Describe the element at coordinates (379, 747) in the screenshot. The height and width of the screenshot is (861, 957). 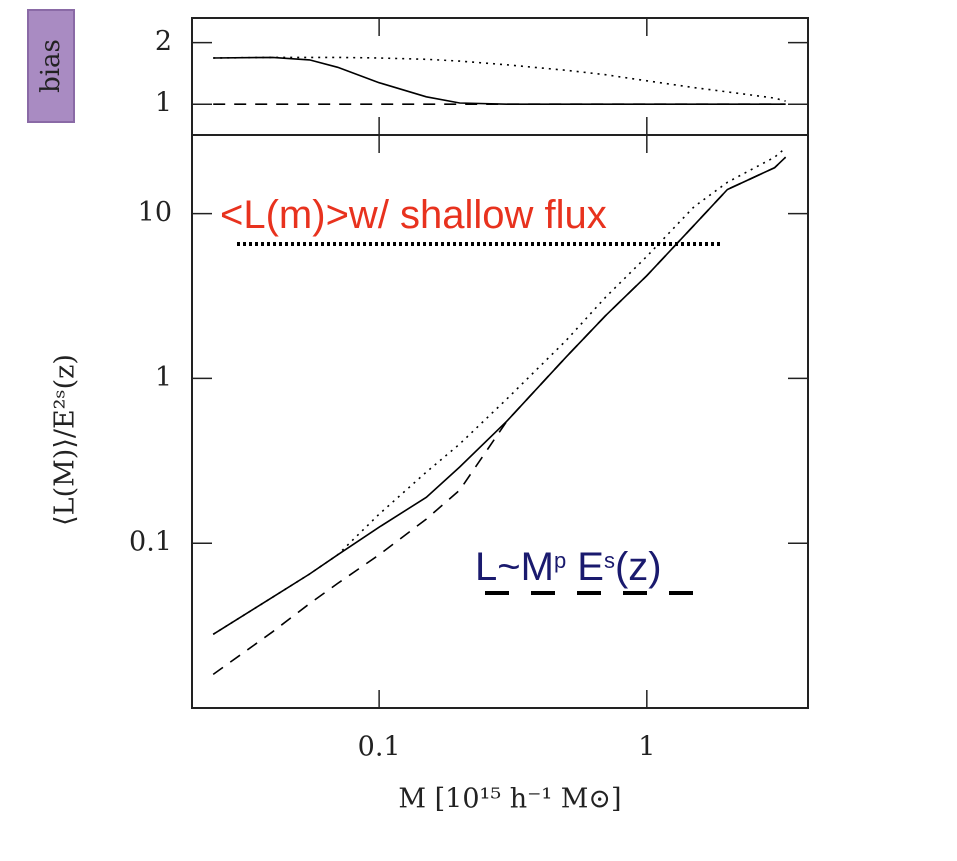
I see `x-tick-label: 0.1` at that location.